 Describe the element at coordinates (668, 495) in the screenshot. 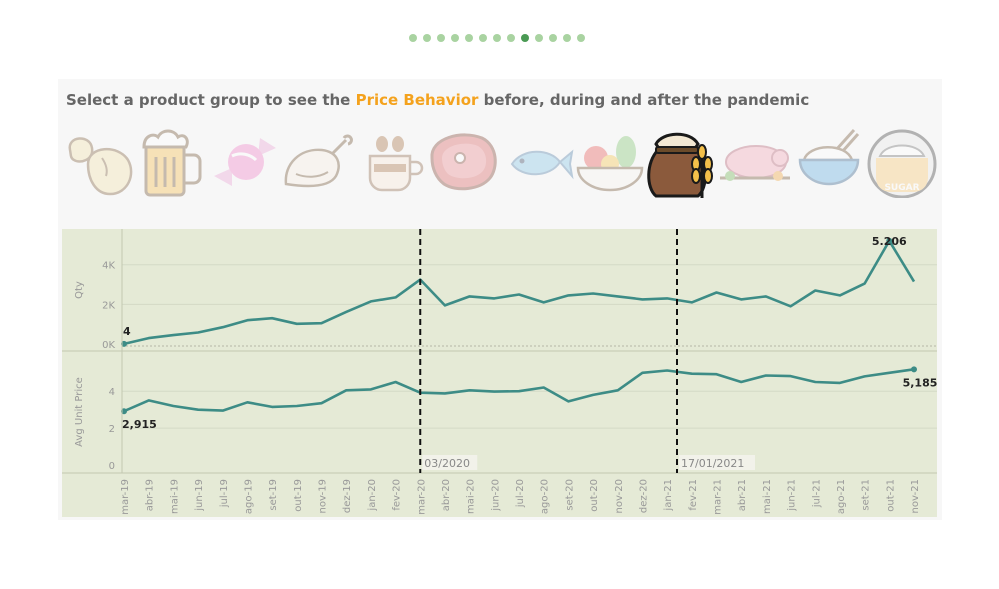

I see `x-tick-label: jan-21` at that location.